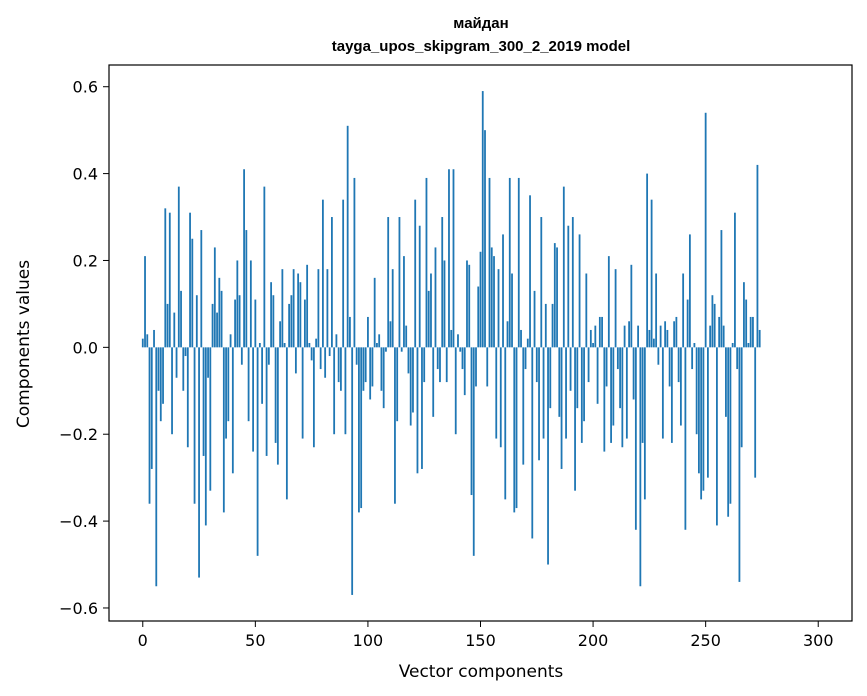 Image resolution: width=867 pixels, height=696 pixels. What do you see at coordinates (480, 23) in the screenshot?
I see `chart-title: майдан` at bounding box center [480, 23].